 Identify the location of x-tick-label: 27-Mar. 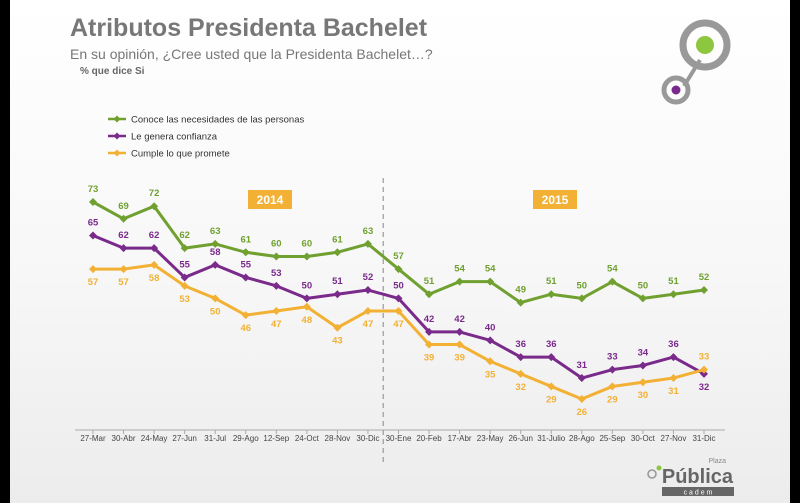
(93, 438).